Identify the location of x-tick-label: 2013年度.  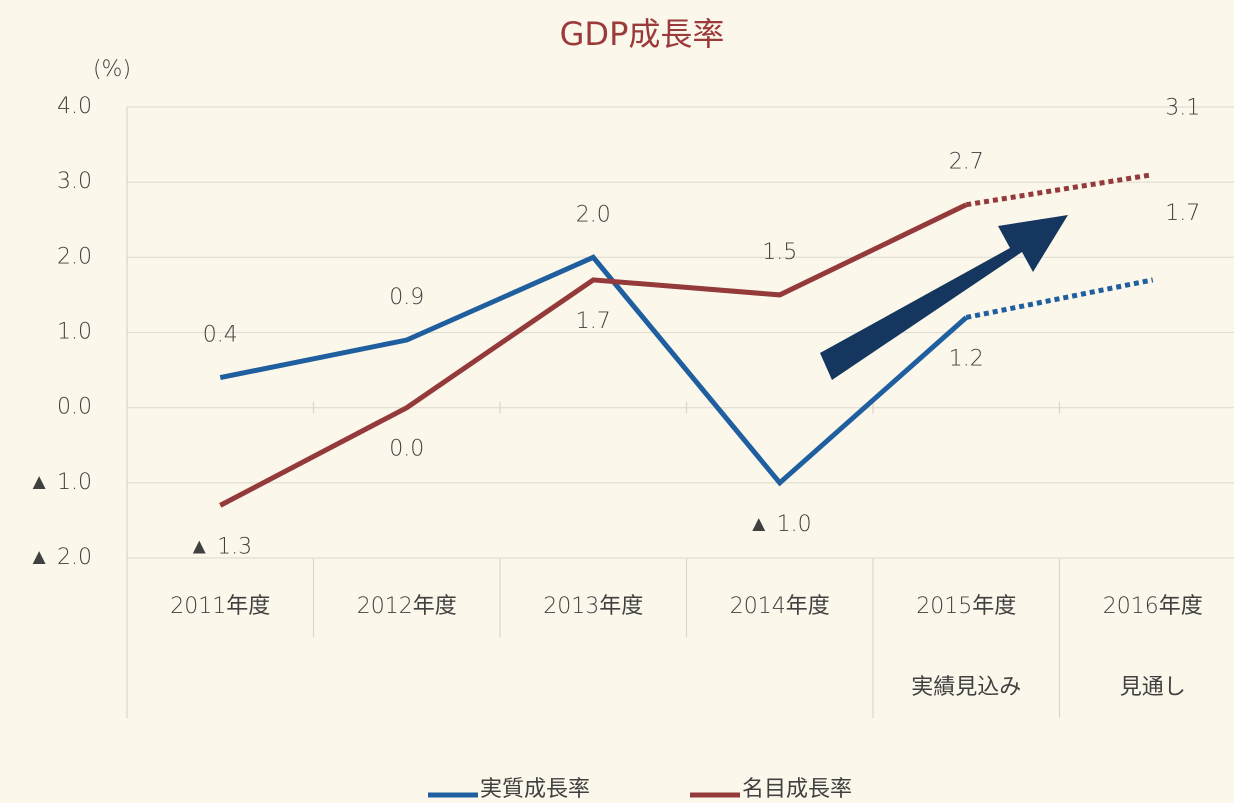
(593, 606).